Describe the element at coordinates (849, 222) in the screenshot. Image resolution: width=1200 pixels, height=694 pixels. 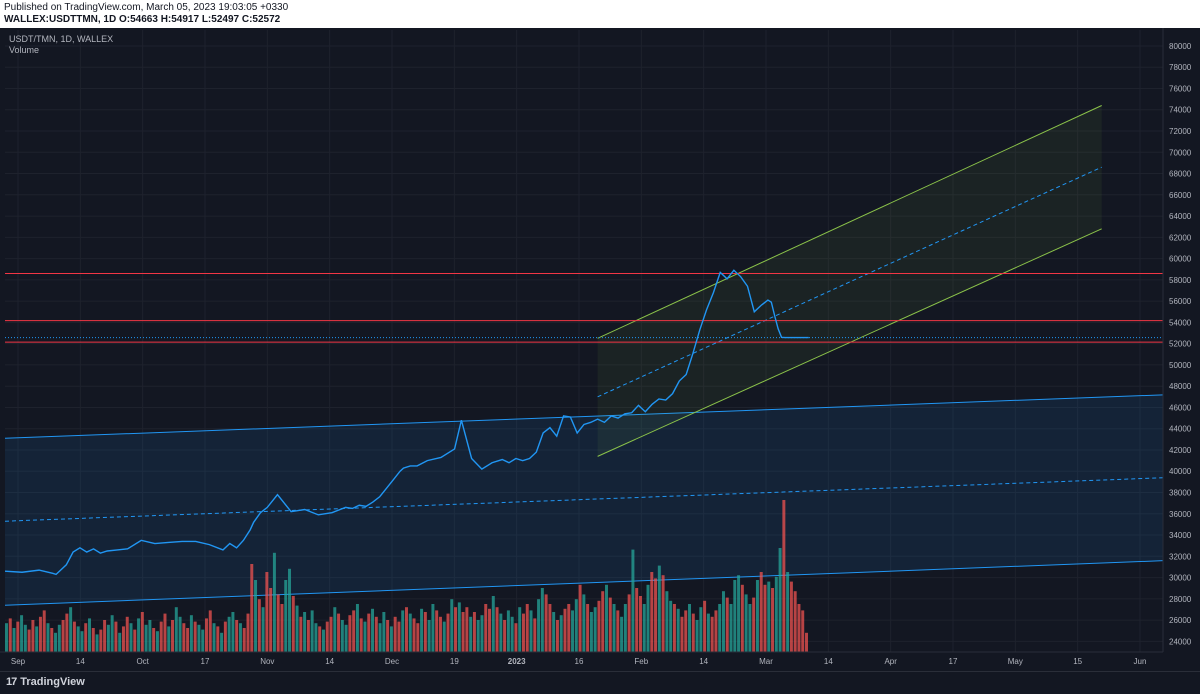
I see `short-channel-upper` at that location.